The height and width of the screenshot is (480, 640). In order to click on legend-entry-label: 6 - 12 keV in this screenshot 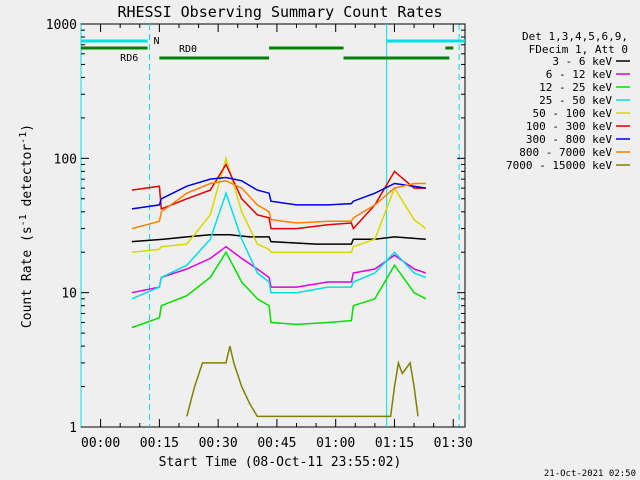, I will do `click(579, 74)`.